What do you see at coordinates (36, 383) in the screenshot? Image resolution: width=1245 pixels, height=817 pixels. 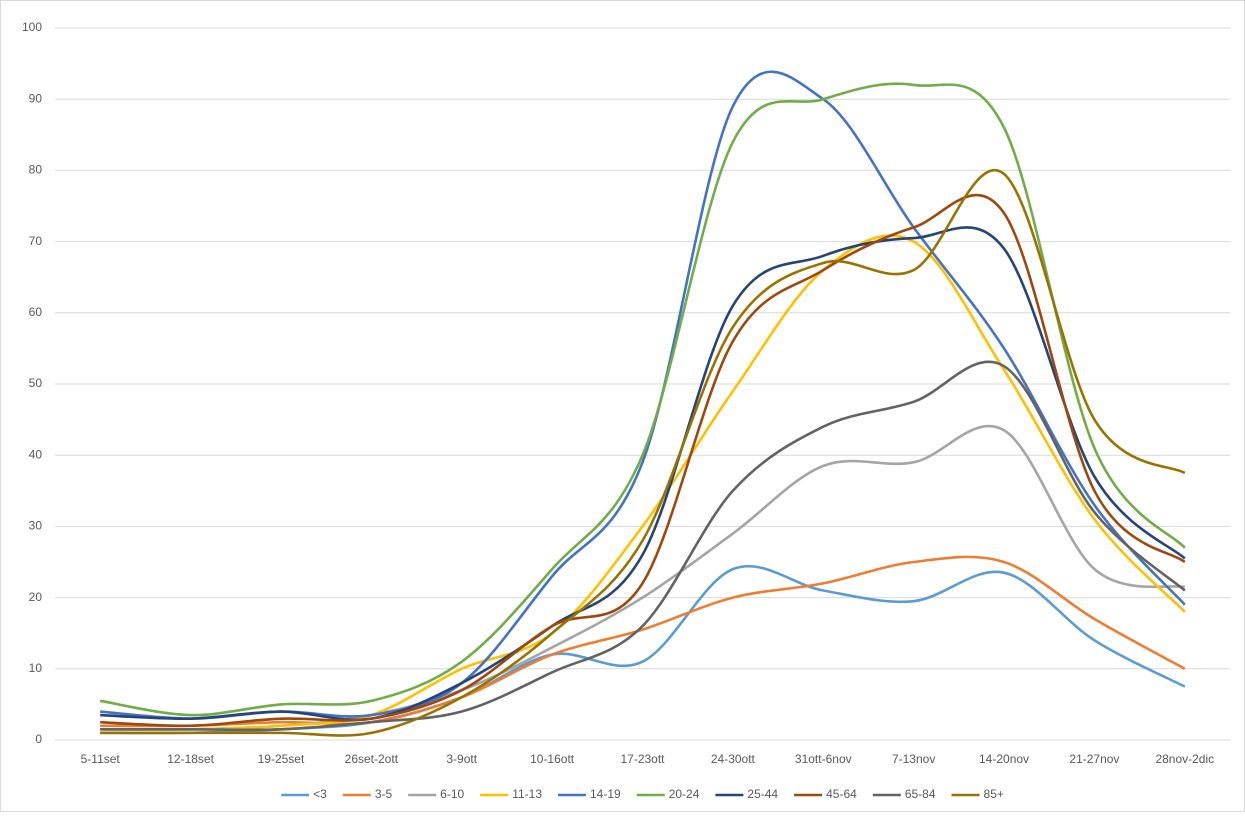 I see `y-tick-label: 50` at bounding box center [36, 383].